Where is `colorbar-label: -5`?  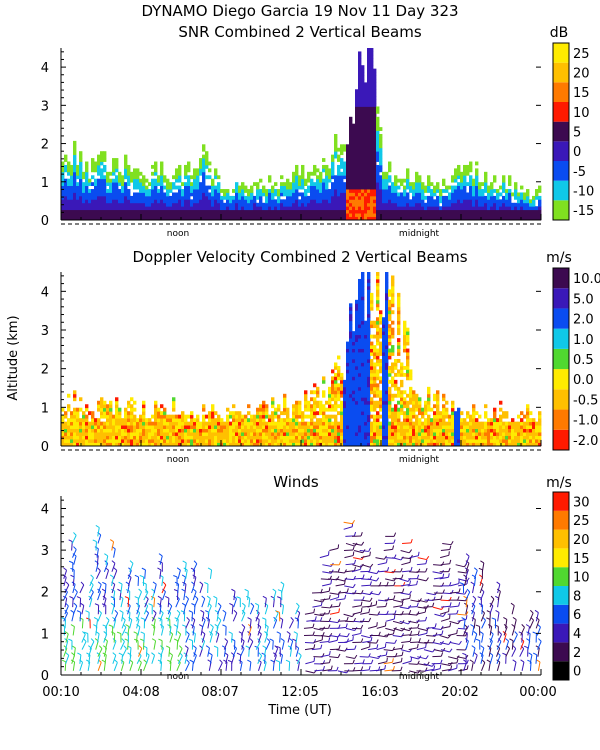
colorbar-label: -5 is located at coordinates (579, 172).